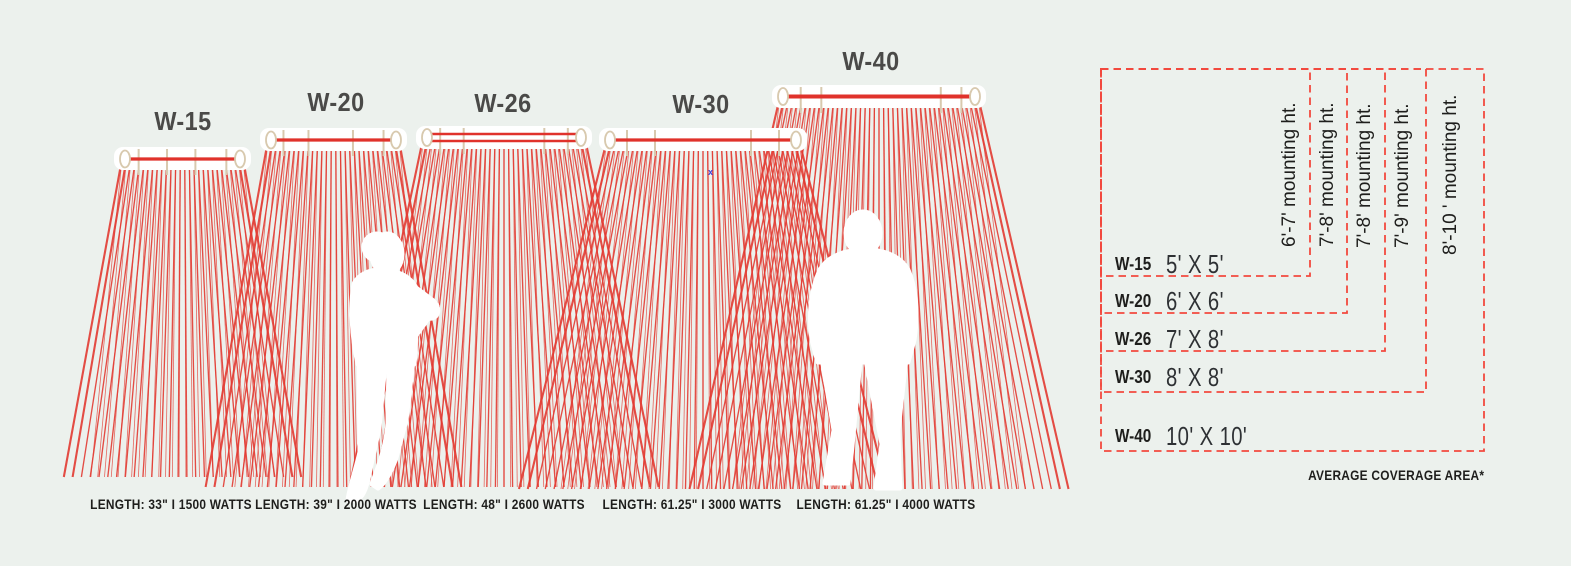 This screenshot has width=1571, height=566. Describe the element at coordinates (1224, 191) in the screenshot. I see `coverage-area-box` at that location.